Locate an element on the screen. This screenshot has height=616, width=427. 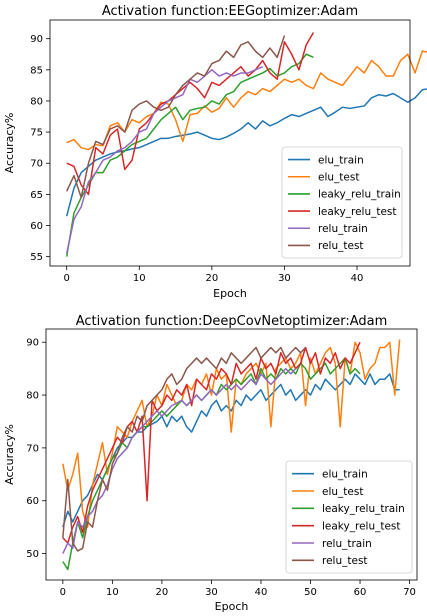
x-tick-label: 60 is located at coordinates (360, 592).